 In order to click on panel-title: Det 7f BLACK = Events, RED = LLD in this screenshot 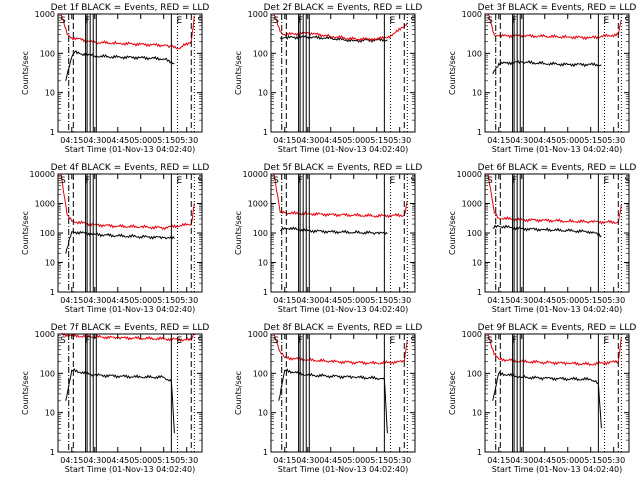, I will do `click(130, 328)`.